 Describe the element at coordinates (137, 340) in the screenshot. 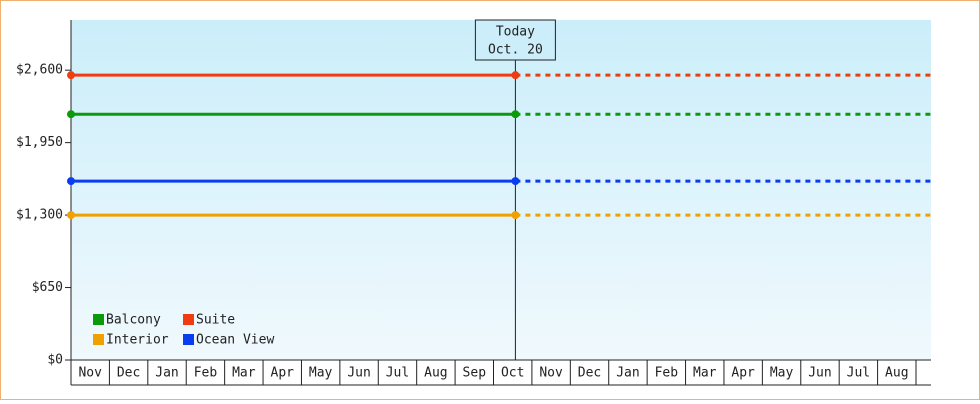

I see `legend-label: Interior` at that location.